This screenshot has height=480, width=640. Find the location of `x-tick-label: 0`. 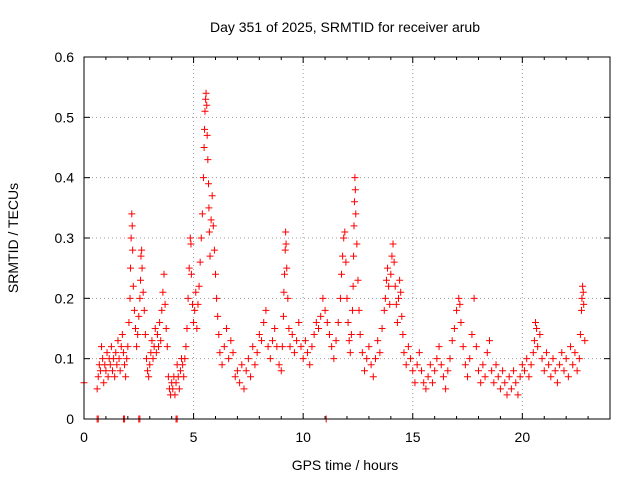

x-tick-label: 0 is located at coordinates (84, 437).